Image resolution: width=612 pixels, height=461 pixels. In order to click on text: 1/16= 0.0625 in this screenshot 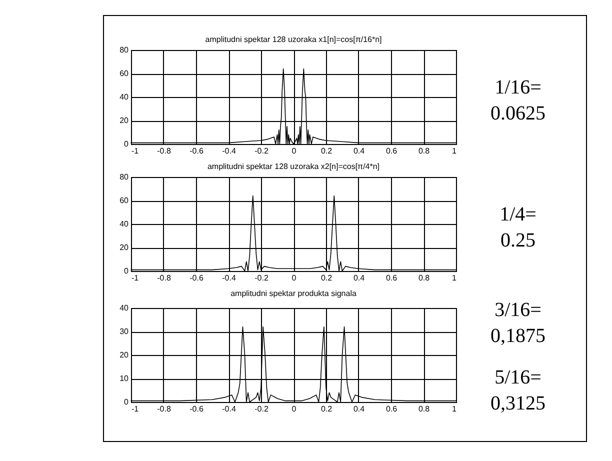, I will do `click(518, 100)`.